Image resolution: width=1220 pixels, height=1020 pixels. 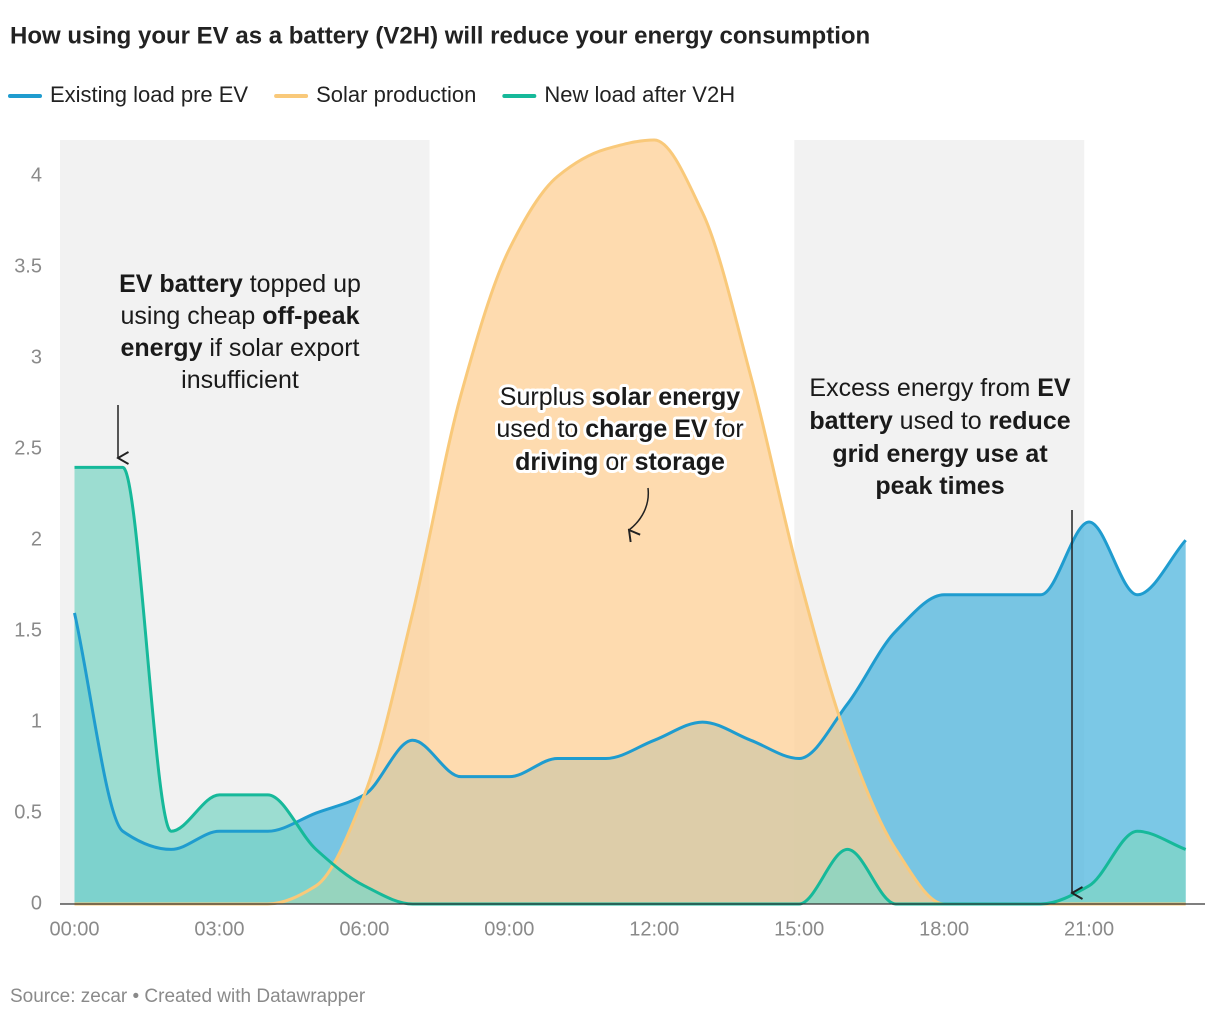 What do you see at coordinates (944, 929) in the screenshot?
I see `x-tick-label: 18:00` at bounding box center [944, 929].